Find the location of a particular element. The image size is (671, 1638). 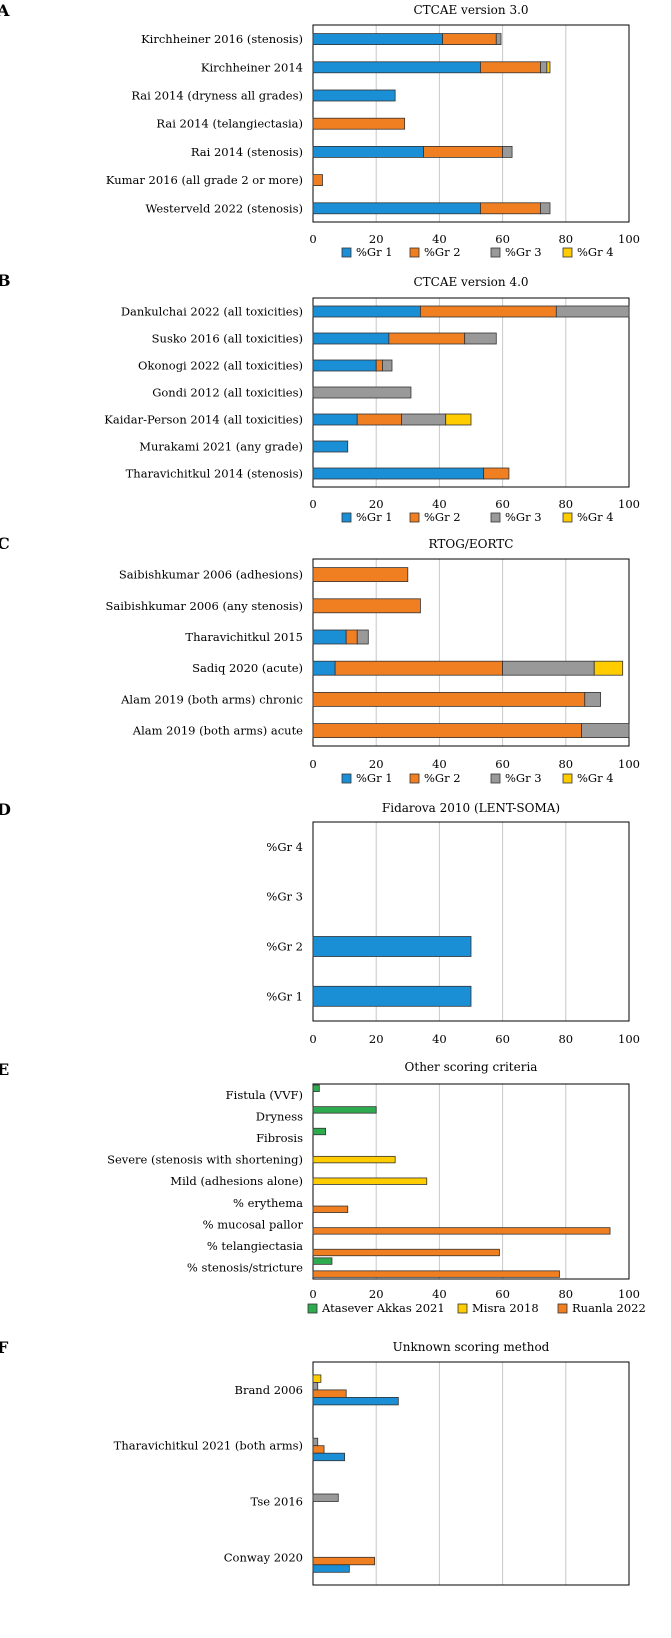

category-label: Kirchheiner 2014 is located at coordinates (252, 67).